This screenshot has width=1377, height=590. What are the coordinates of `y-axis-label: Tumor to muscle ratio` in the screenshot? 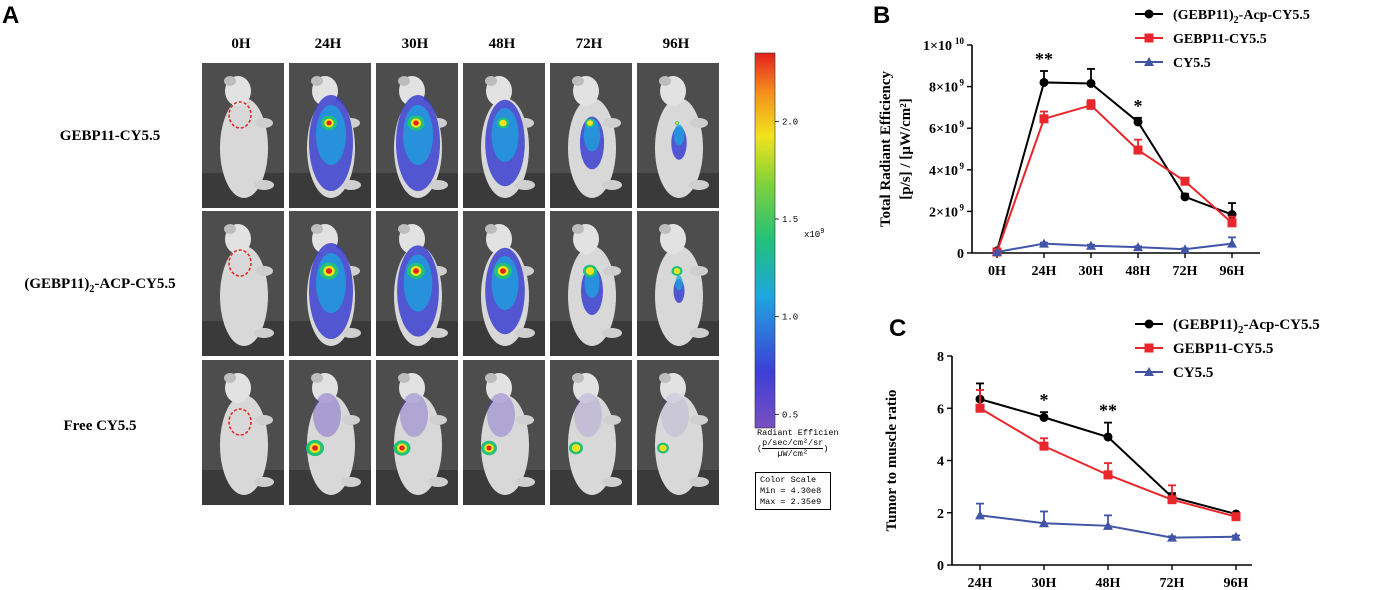 It's located at (892, 460).